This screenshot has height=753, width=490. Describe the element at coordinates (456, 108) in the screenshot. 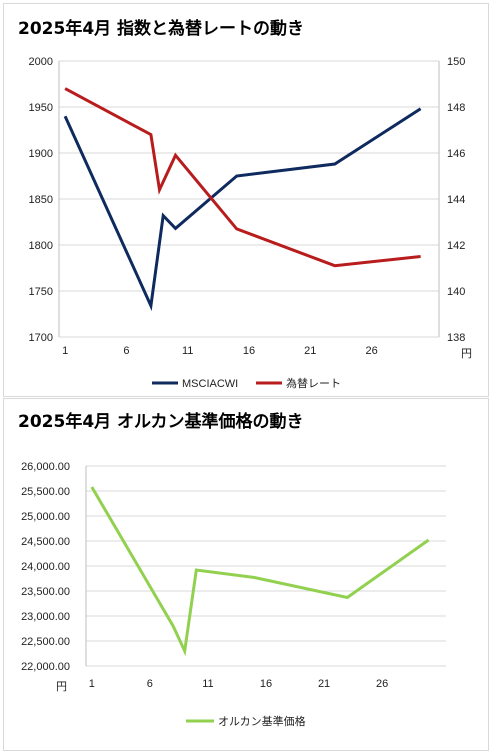

I see `y-right-tick-label: 148` at that location.